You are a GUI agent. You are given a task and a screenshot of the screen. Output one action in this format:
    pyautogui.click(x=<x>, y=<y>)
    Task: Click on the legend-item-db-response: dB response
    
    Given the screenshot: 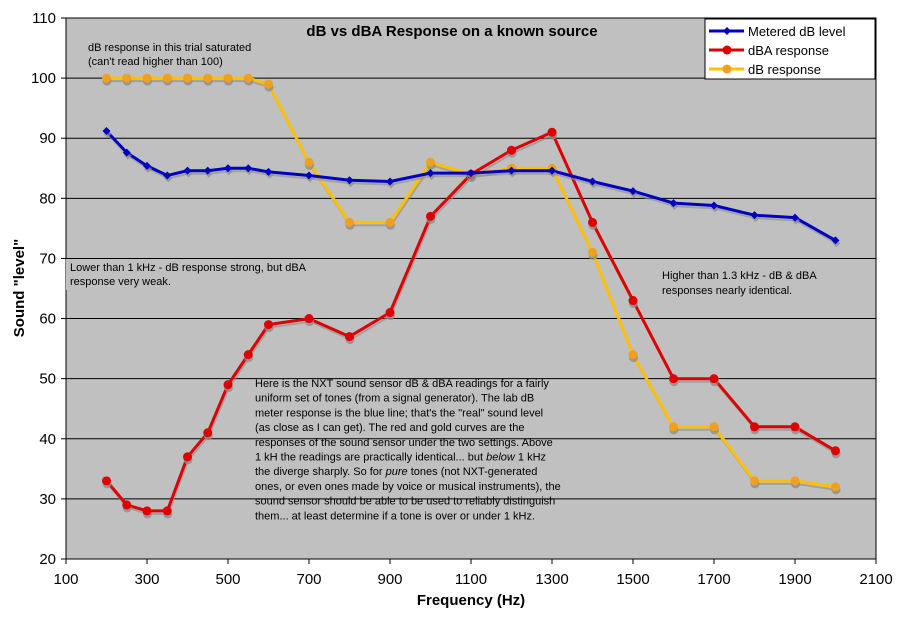 What is the action you would take?
    pyautogui.click(x=765, y=69)
    